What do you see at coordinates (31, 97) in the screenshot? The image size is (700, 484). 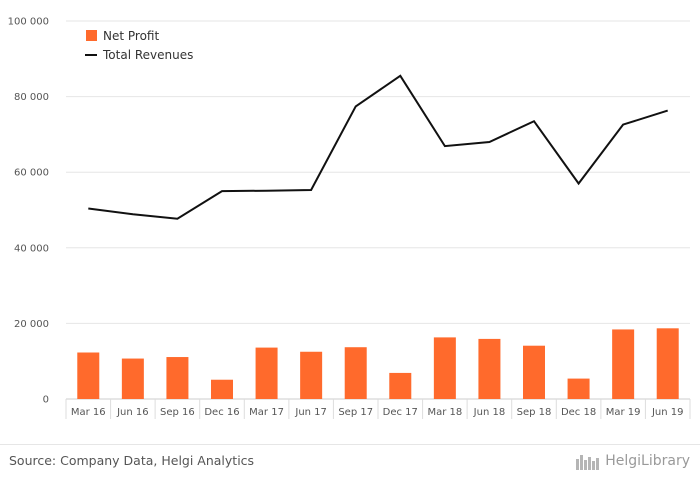 I see `y-tick-label: 80 000` at bounding box center [31, 97].